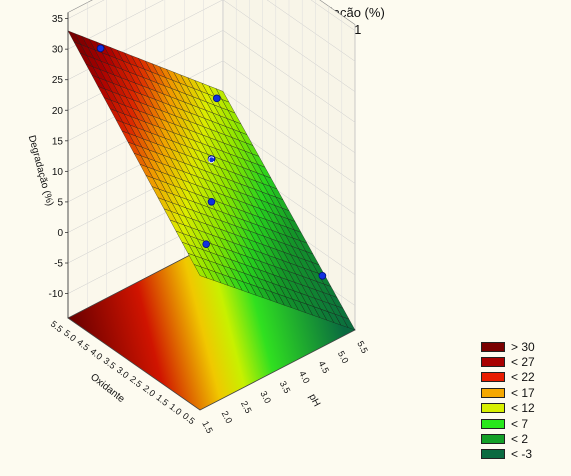 The width and height of the screenshot is (571, 476). What do you see at coordinates (207, 427) in the screenshot?
I see `x-tick-label: 1.5` at bounding box center [207, 427].